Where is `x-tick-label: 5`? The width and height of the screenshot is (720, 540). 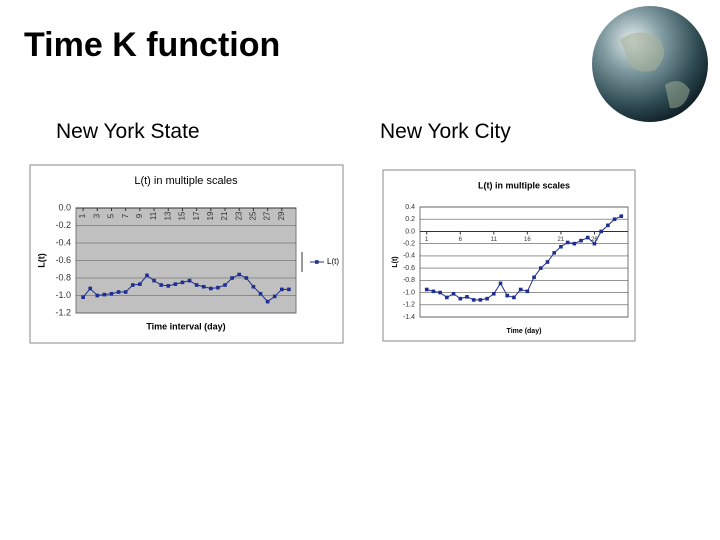
x-tick-label: 5 is located at coordinates (111, 215).